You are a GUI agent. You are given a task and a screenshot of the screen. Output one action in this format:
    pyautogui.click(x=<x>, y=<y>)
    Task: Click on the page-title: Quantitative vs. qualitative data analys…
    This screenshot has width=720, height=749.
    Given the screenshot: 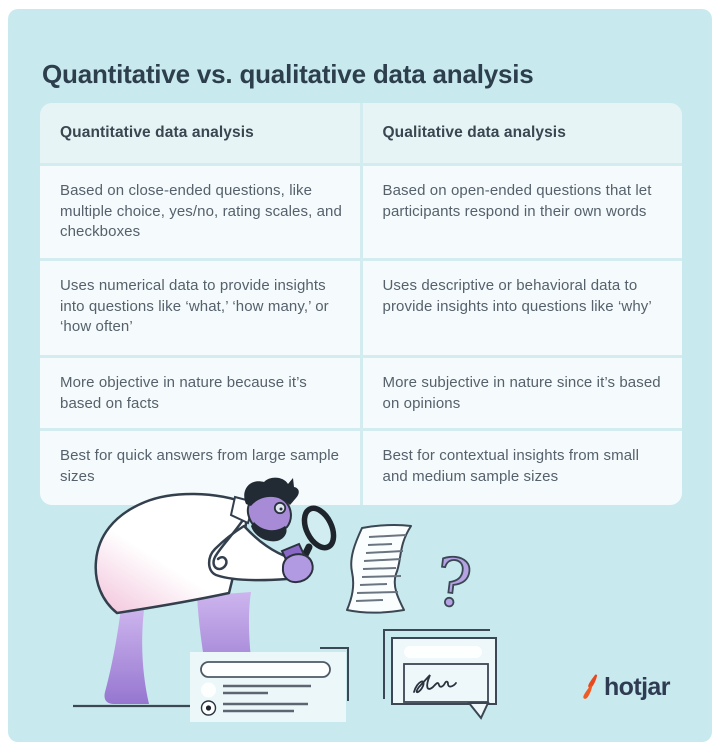 What is the action you would take?
    pyautogui.click(x=288, y=74)
    